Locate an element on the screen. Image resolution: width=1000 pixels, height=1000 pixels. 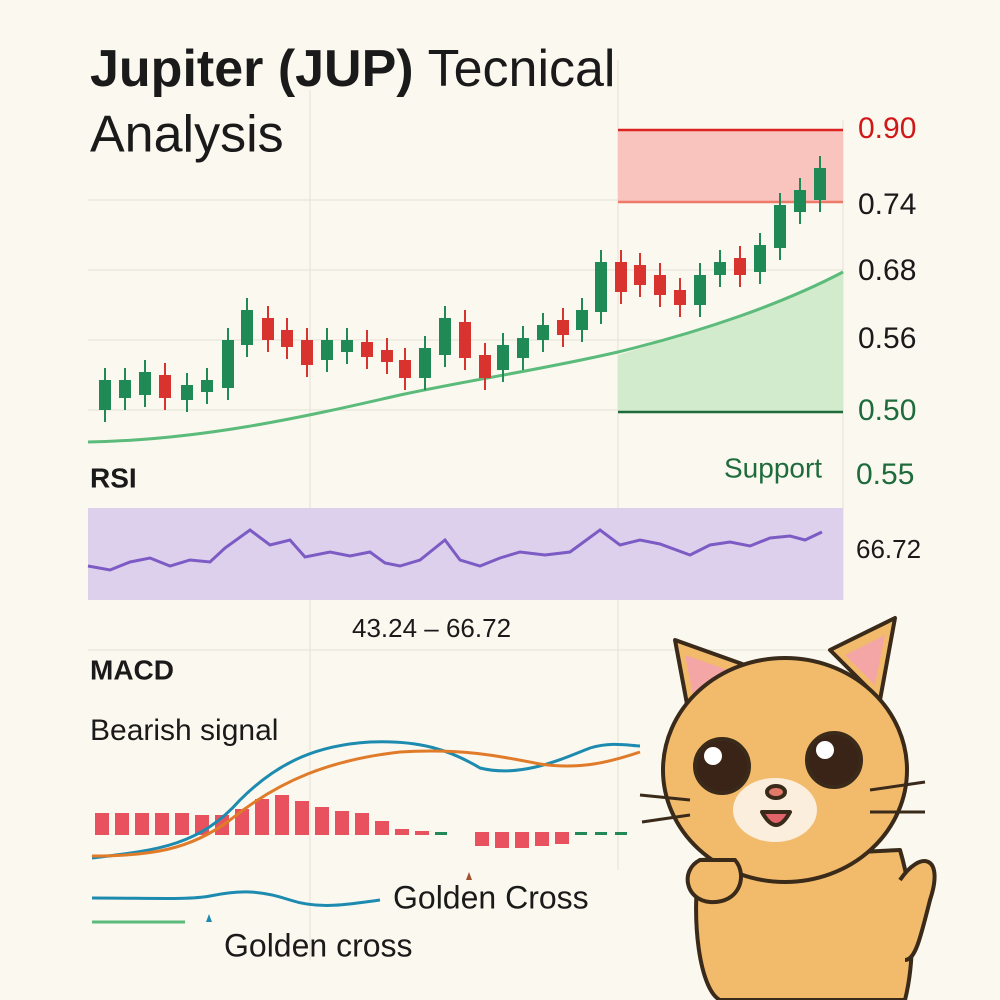
price-label: 0.74 is located at coordinates (887, 204).